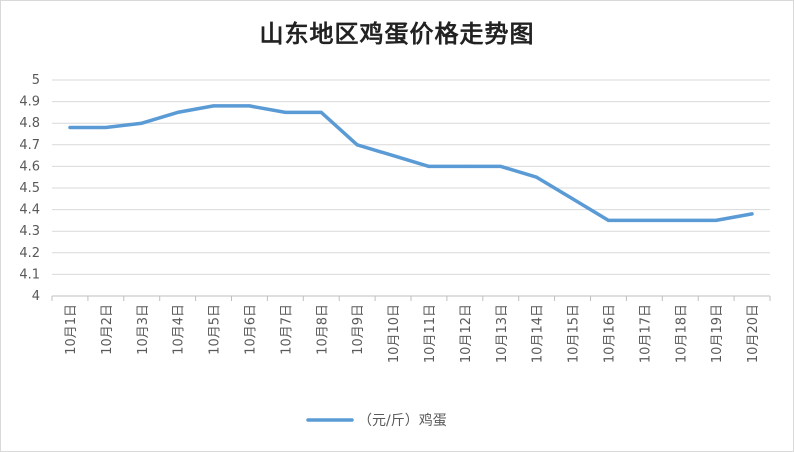  I want to click on legend-label: （元/斤）鸡蛋, so click(402, 420).